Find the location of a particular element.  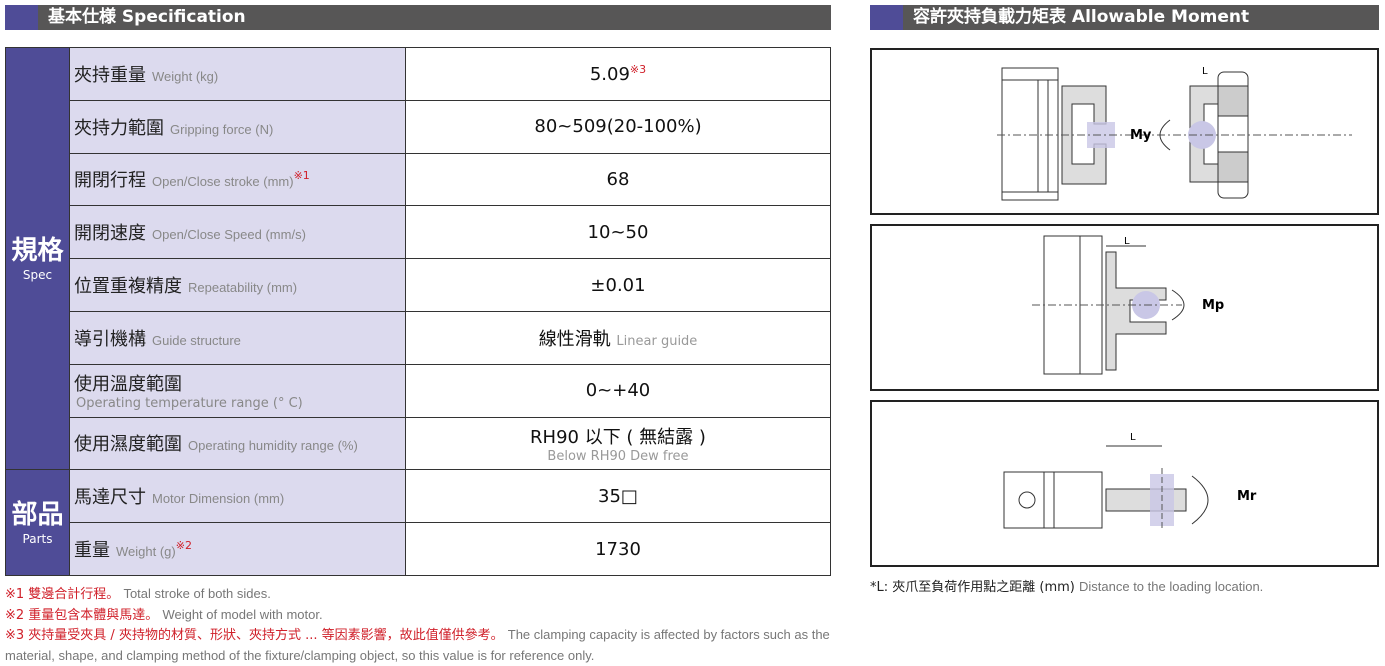

note-mark: ※1 is located at coordinates (301, 176).